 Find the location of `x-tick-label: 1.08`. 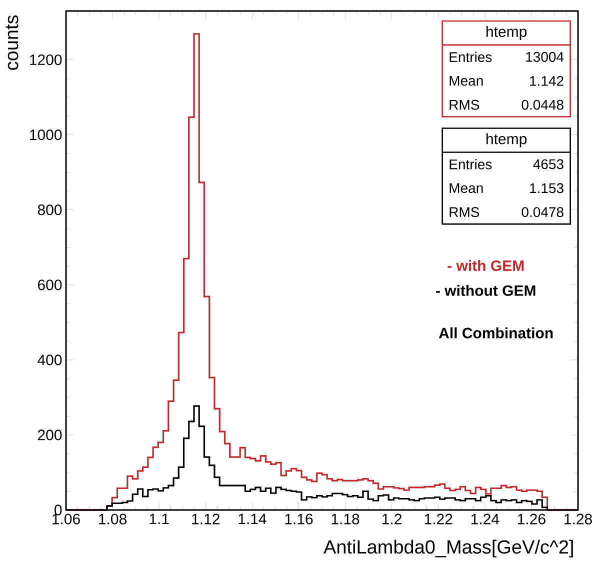

x-tick-label: 1.08 is located at coordinates (112, 519).